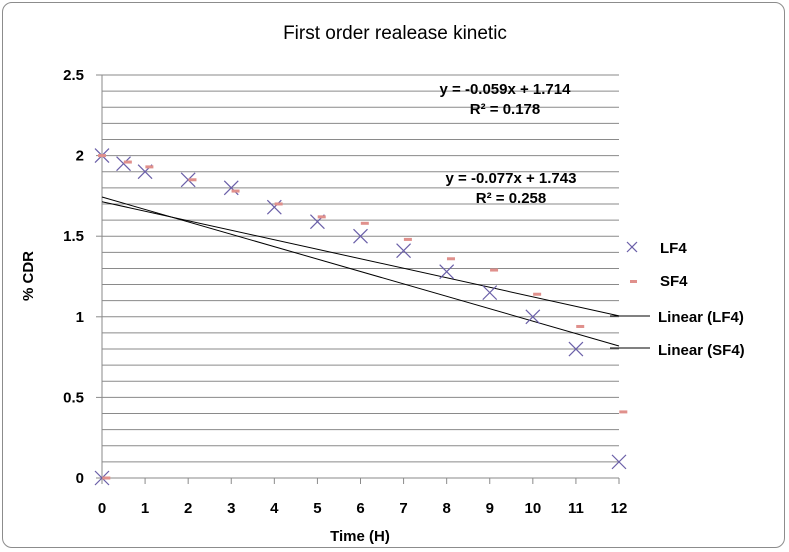 This screenshot has width=789, height=552. What do you see at coordinates (532, 508) in the screenshot?
I see `x-tick-label: 10` at bounding box center [532, 508].